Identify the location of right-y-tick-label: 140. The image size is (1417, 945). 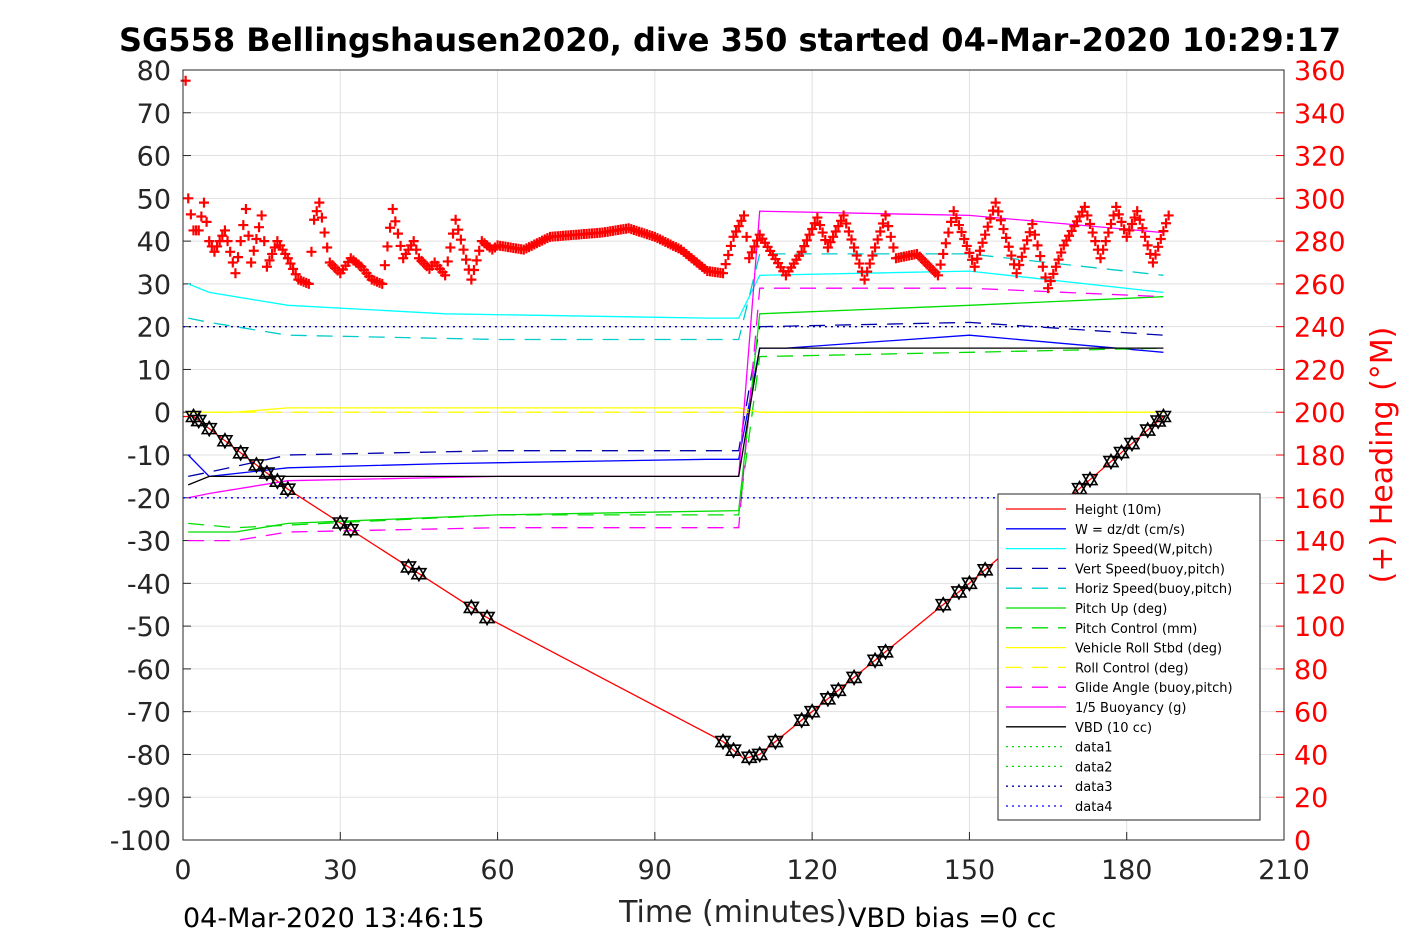
(1320, 542).